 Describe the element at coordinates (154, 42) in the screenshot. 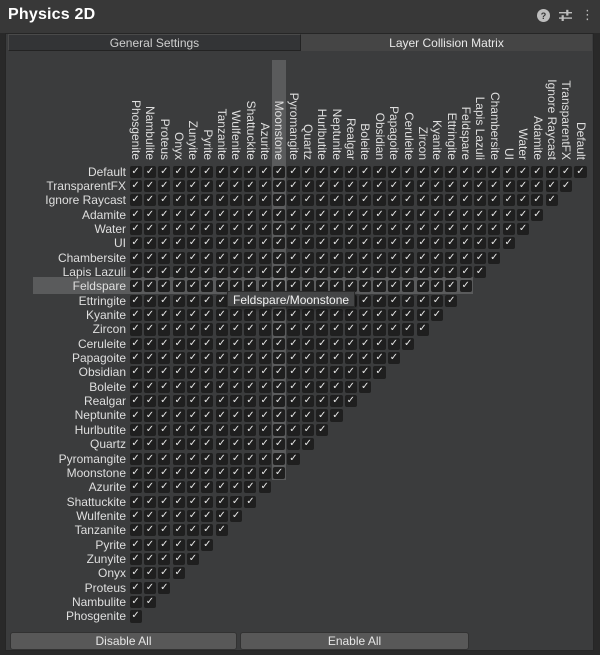

I see `tab-general-settings: General Settings` at that location.